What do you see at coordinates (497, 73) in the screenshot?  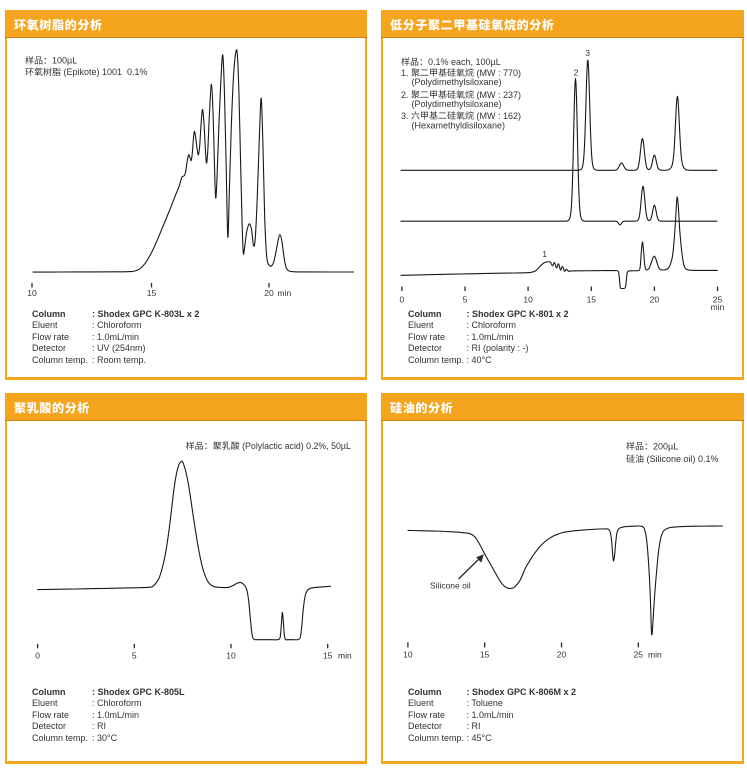 I see `svg-text: (MW : 770)` at bounding box center [497, 73].